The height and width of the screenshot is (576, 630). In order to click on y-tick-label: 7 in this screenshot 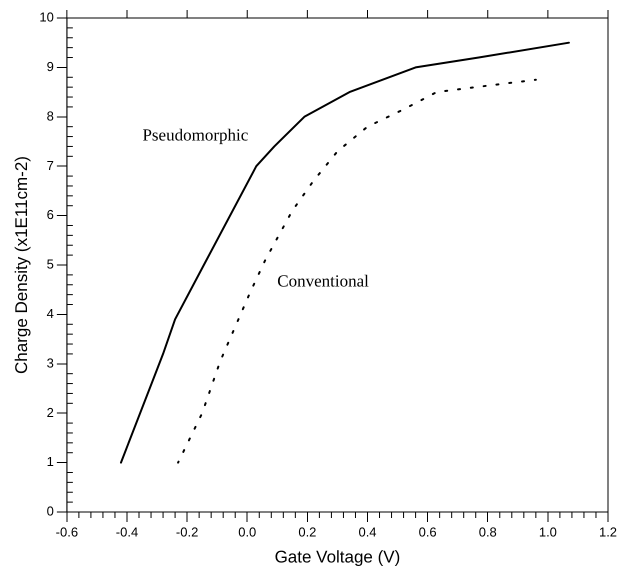, I will do `click(50, 165)`.